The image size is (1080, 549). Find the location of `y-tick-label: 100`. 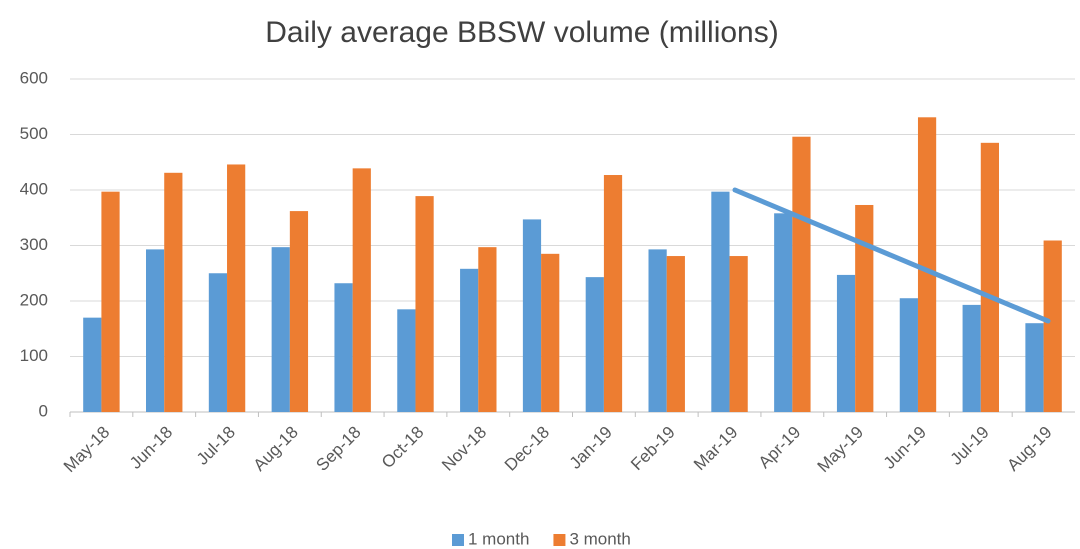

y-tick-label: 100 is located at coordinates (34, 355).